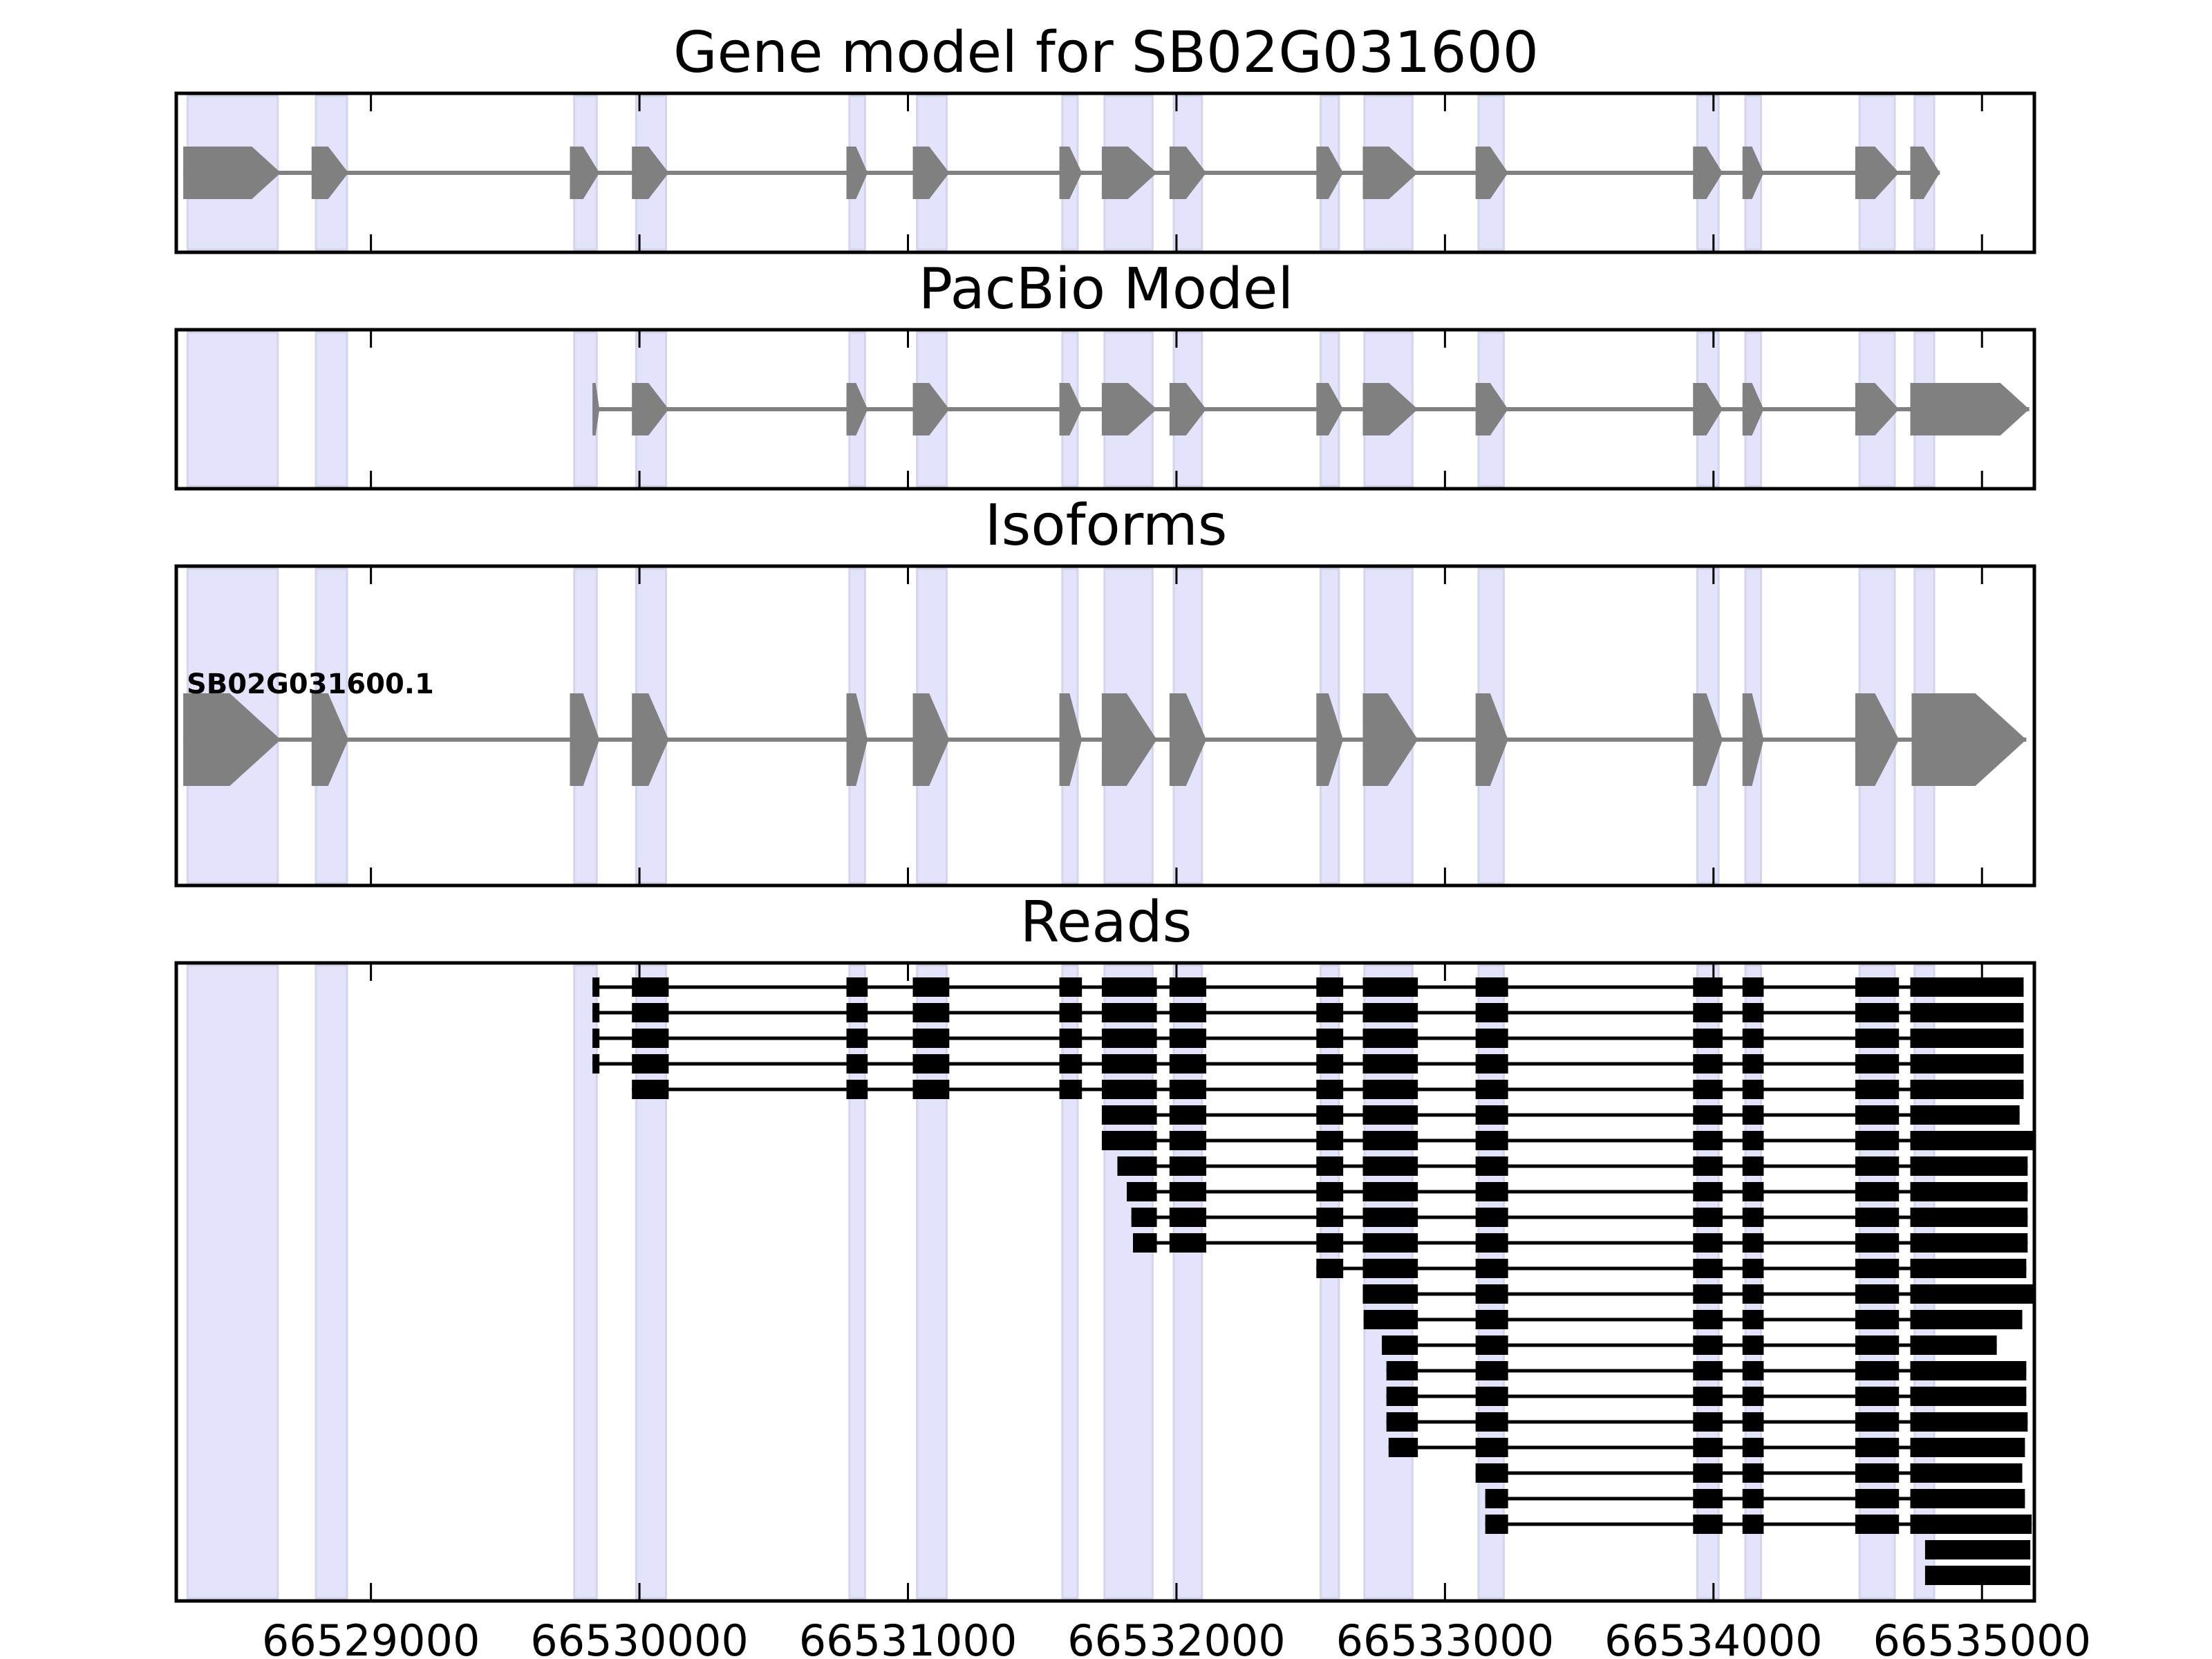  What do you see at coordinates (1106, 922) in the screenshot?
I see `panel-title-reads: Reads` at bounding box center [1106, 922].